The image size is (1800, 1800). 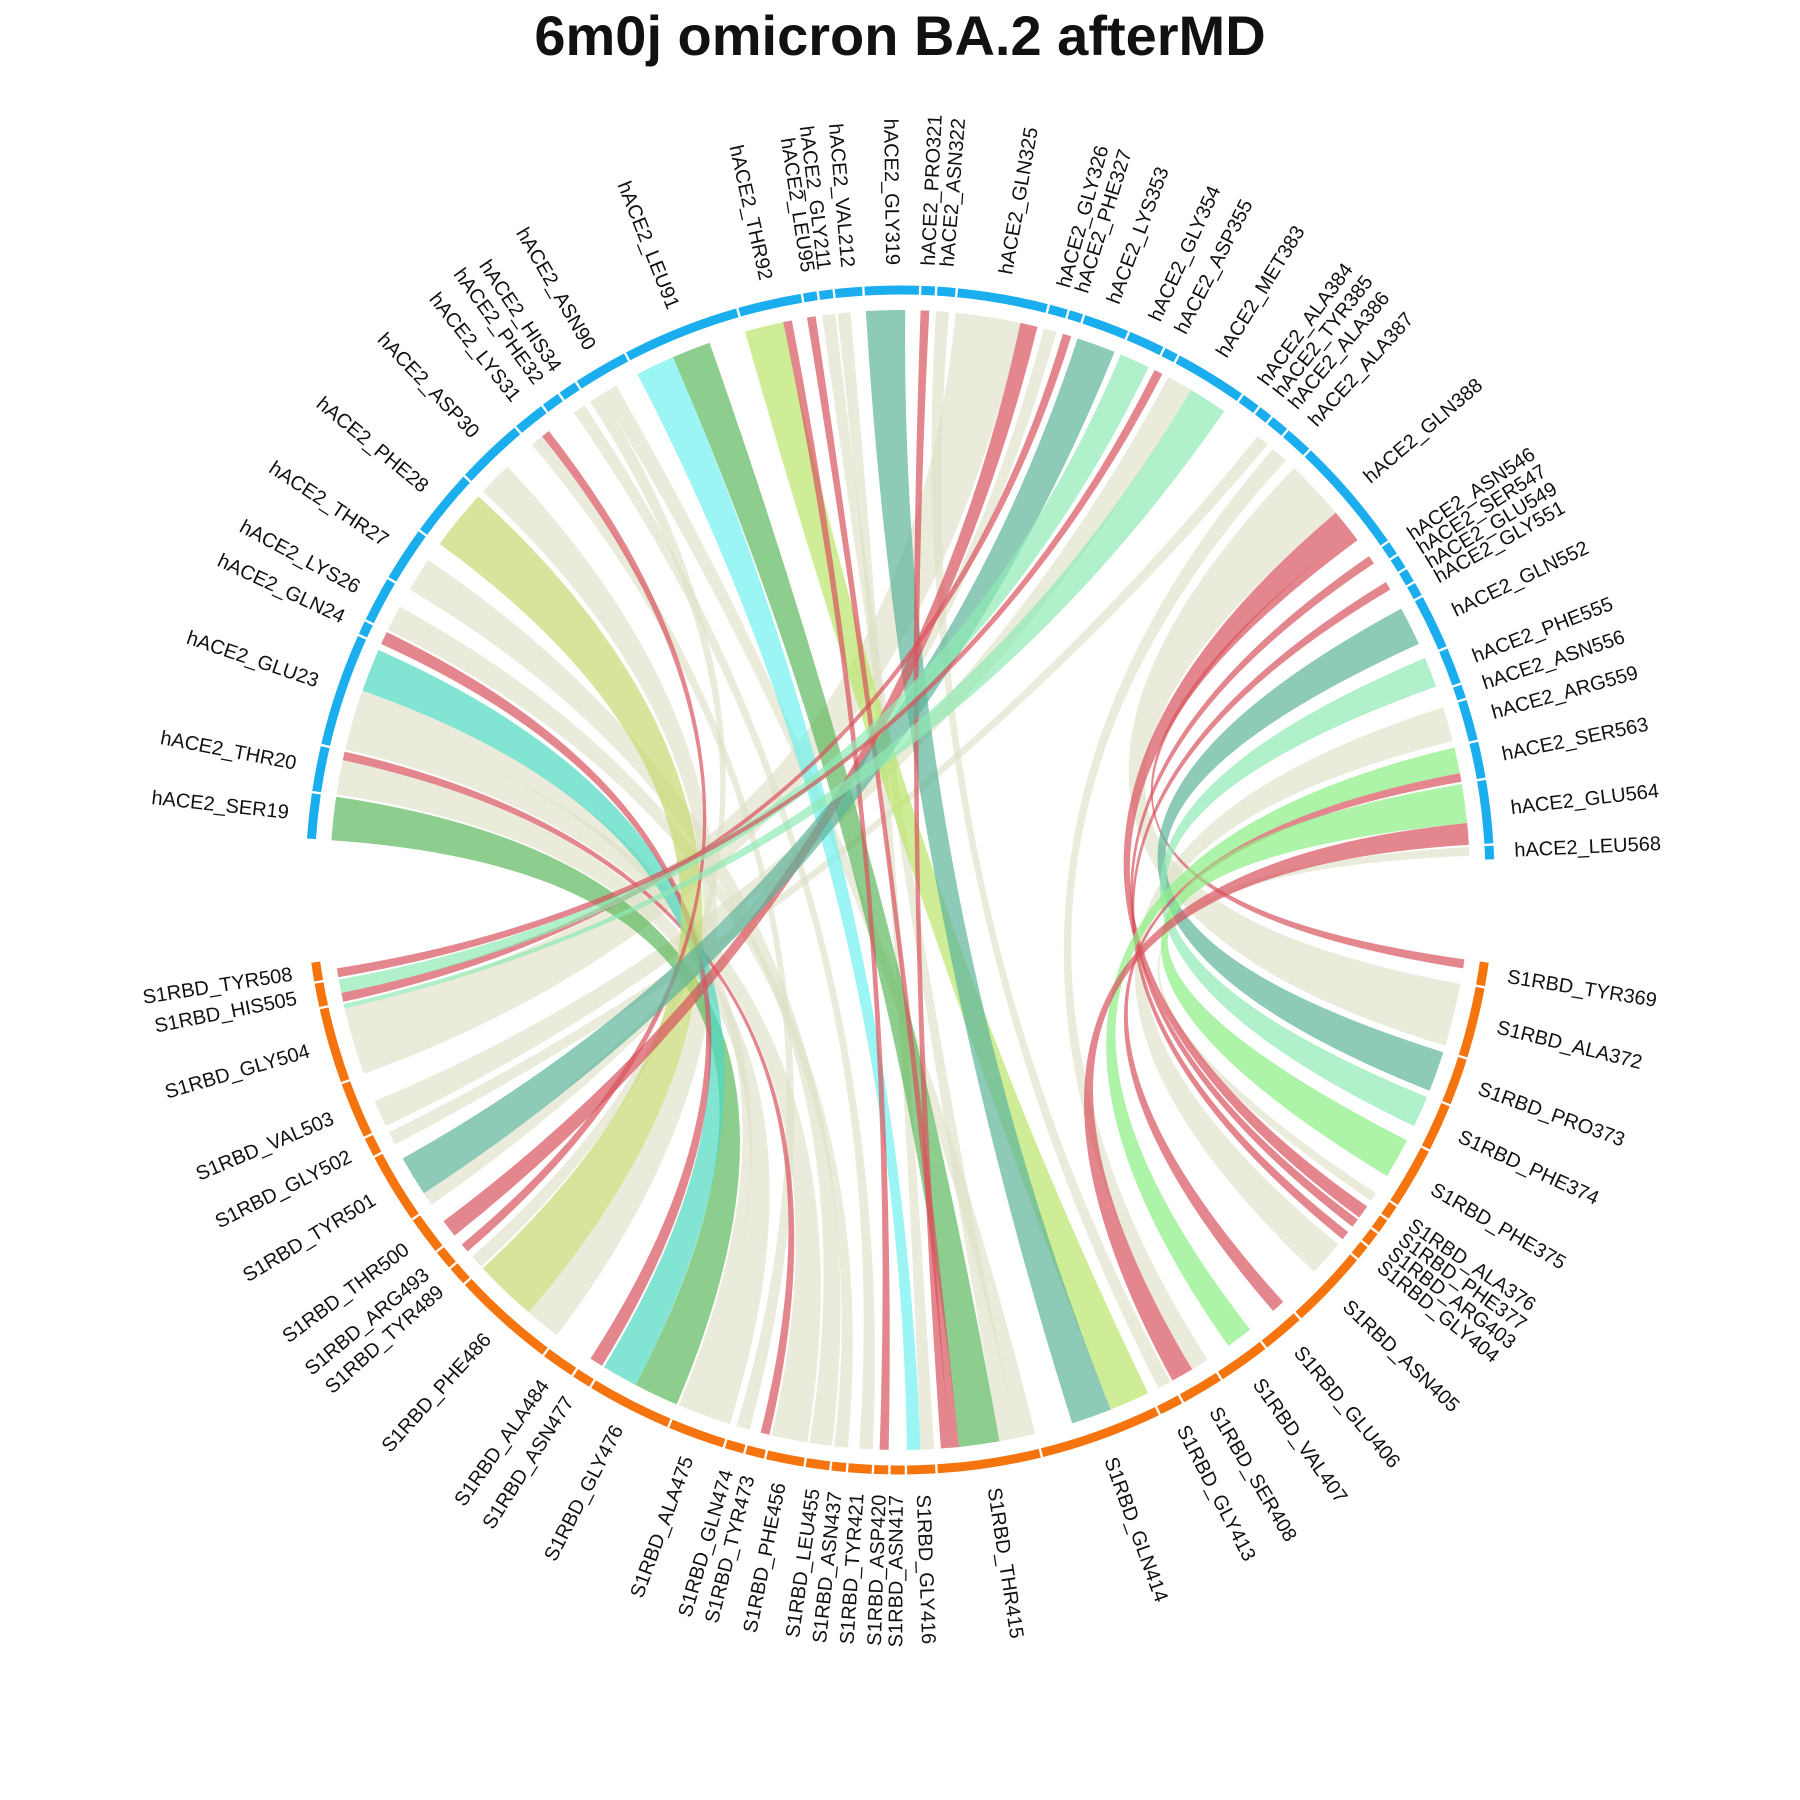 I want to click on residue-label: hACE2_THR92, so click(x=750, y=212).